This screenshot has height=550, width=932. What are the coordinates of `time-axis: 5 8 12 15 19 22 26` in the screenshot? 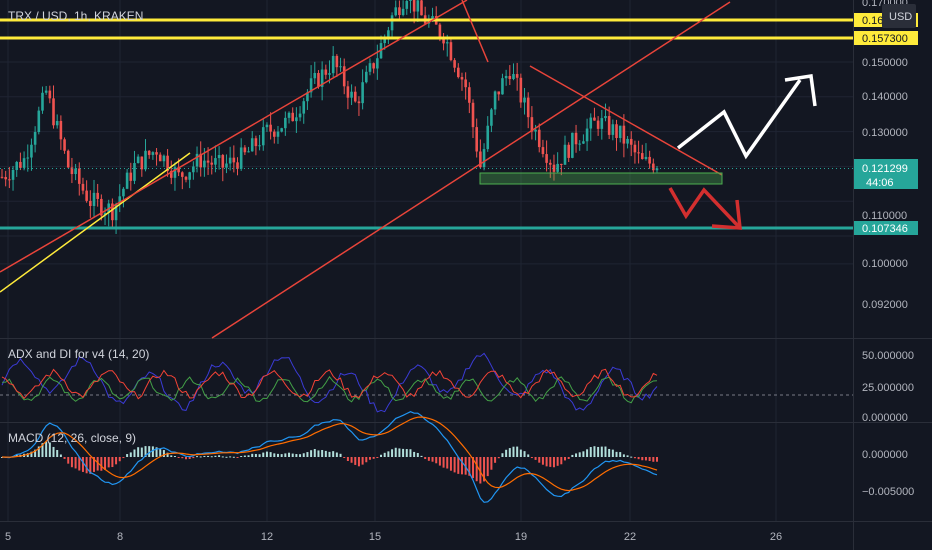 It's located at (393, 537).